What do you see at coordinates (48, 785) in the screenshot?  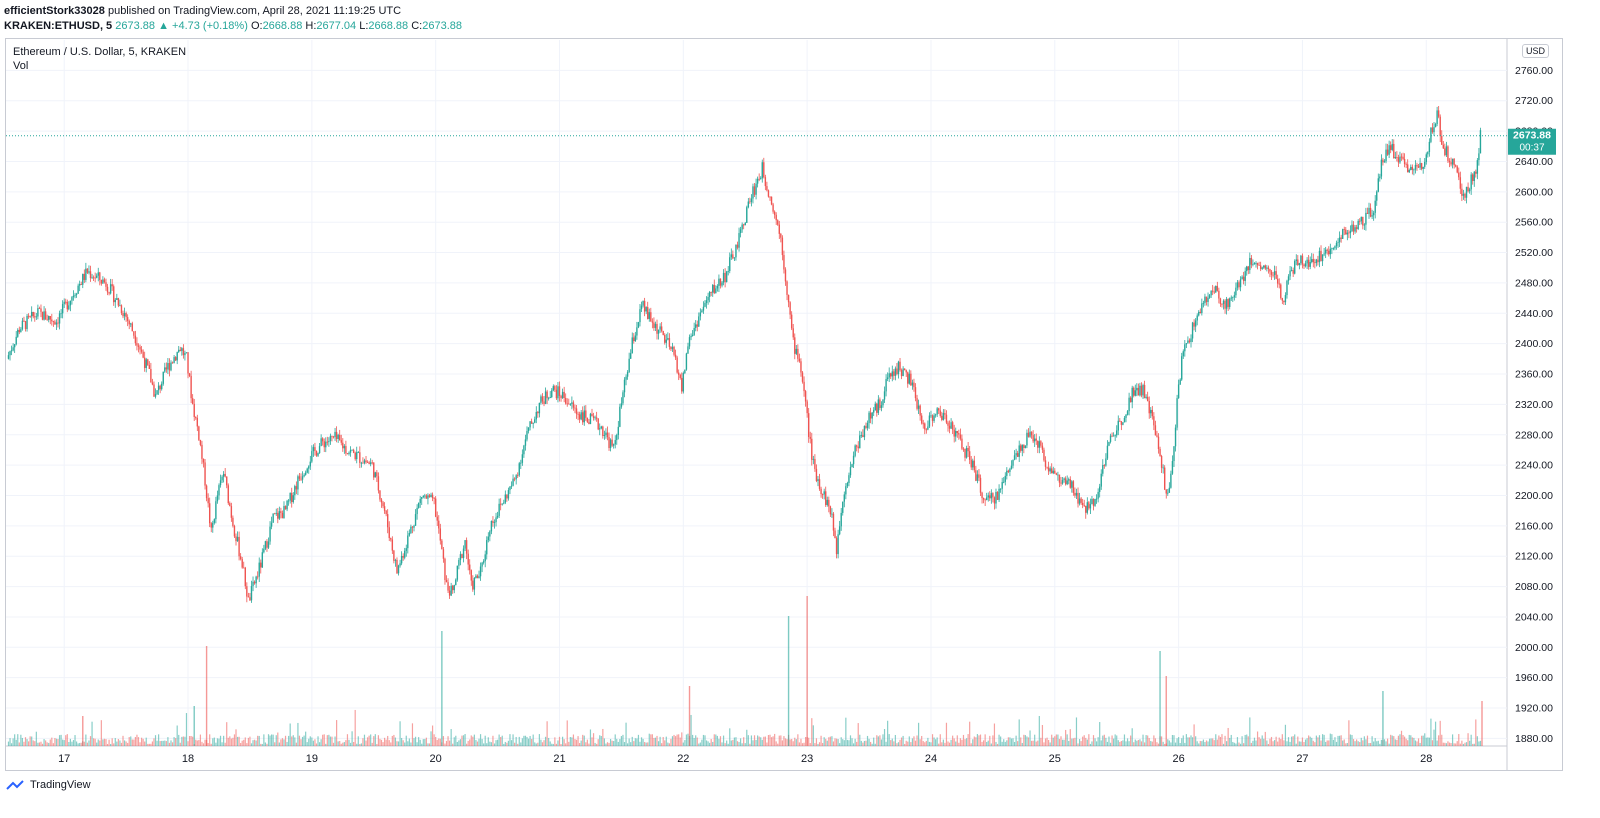 I see `footer-brand: TradingView` at bounding box center [48, 785].